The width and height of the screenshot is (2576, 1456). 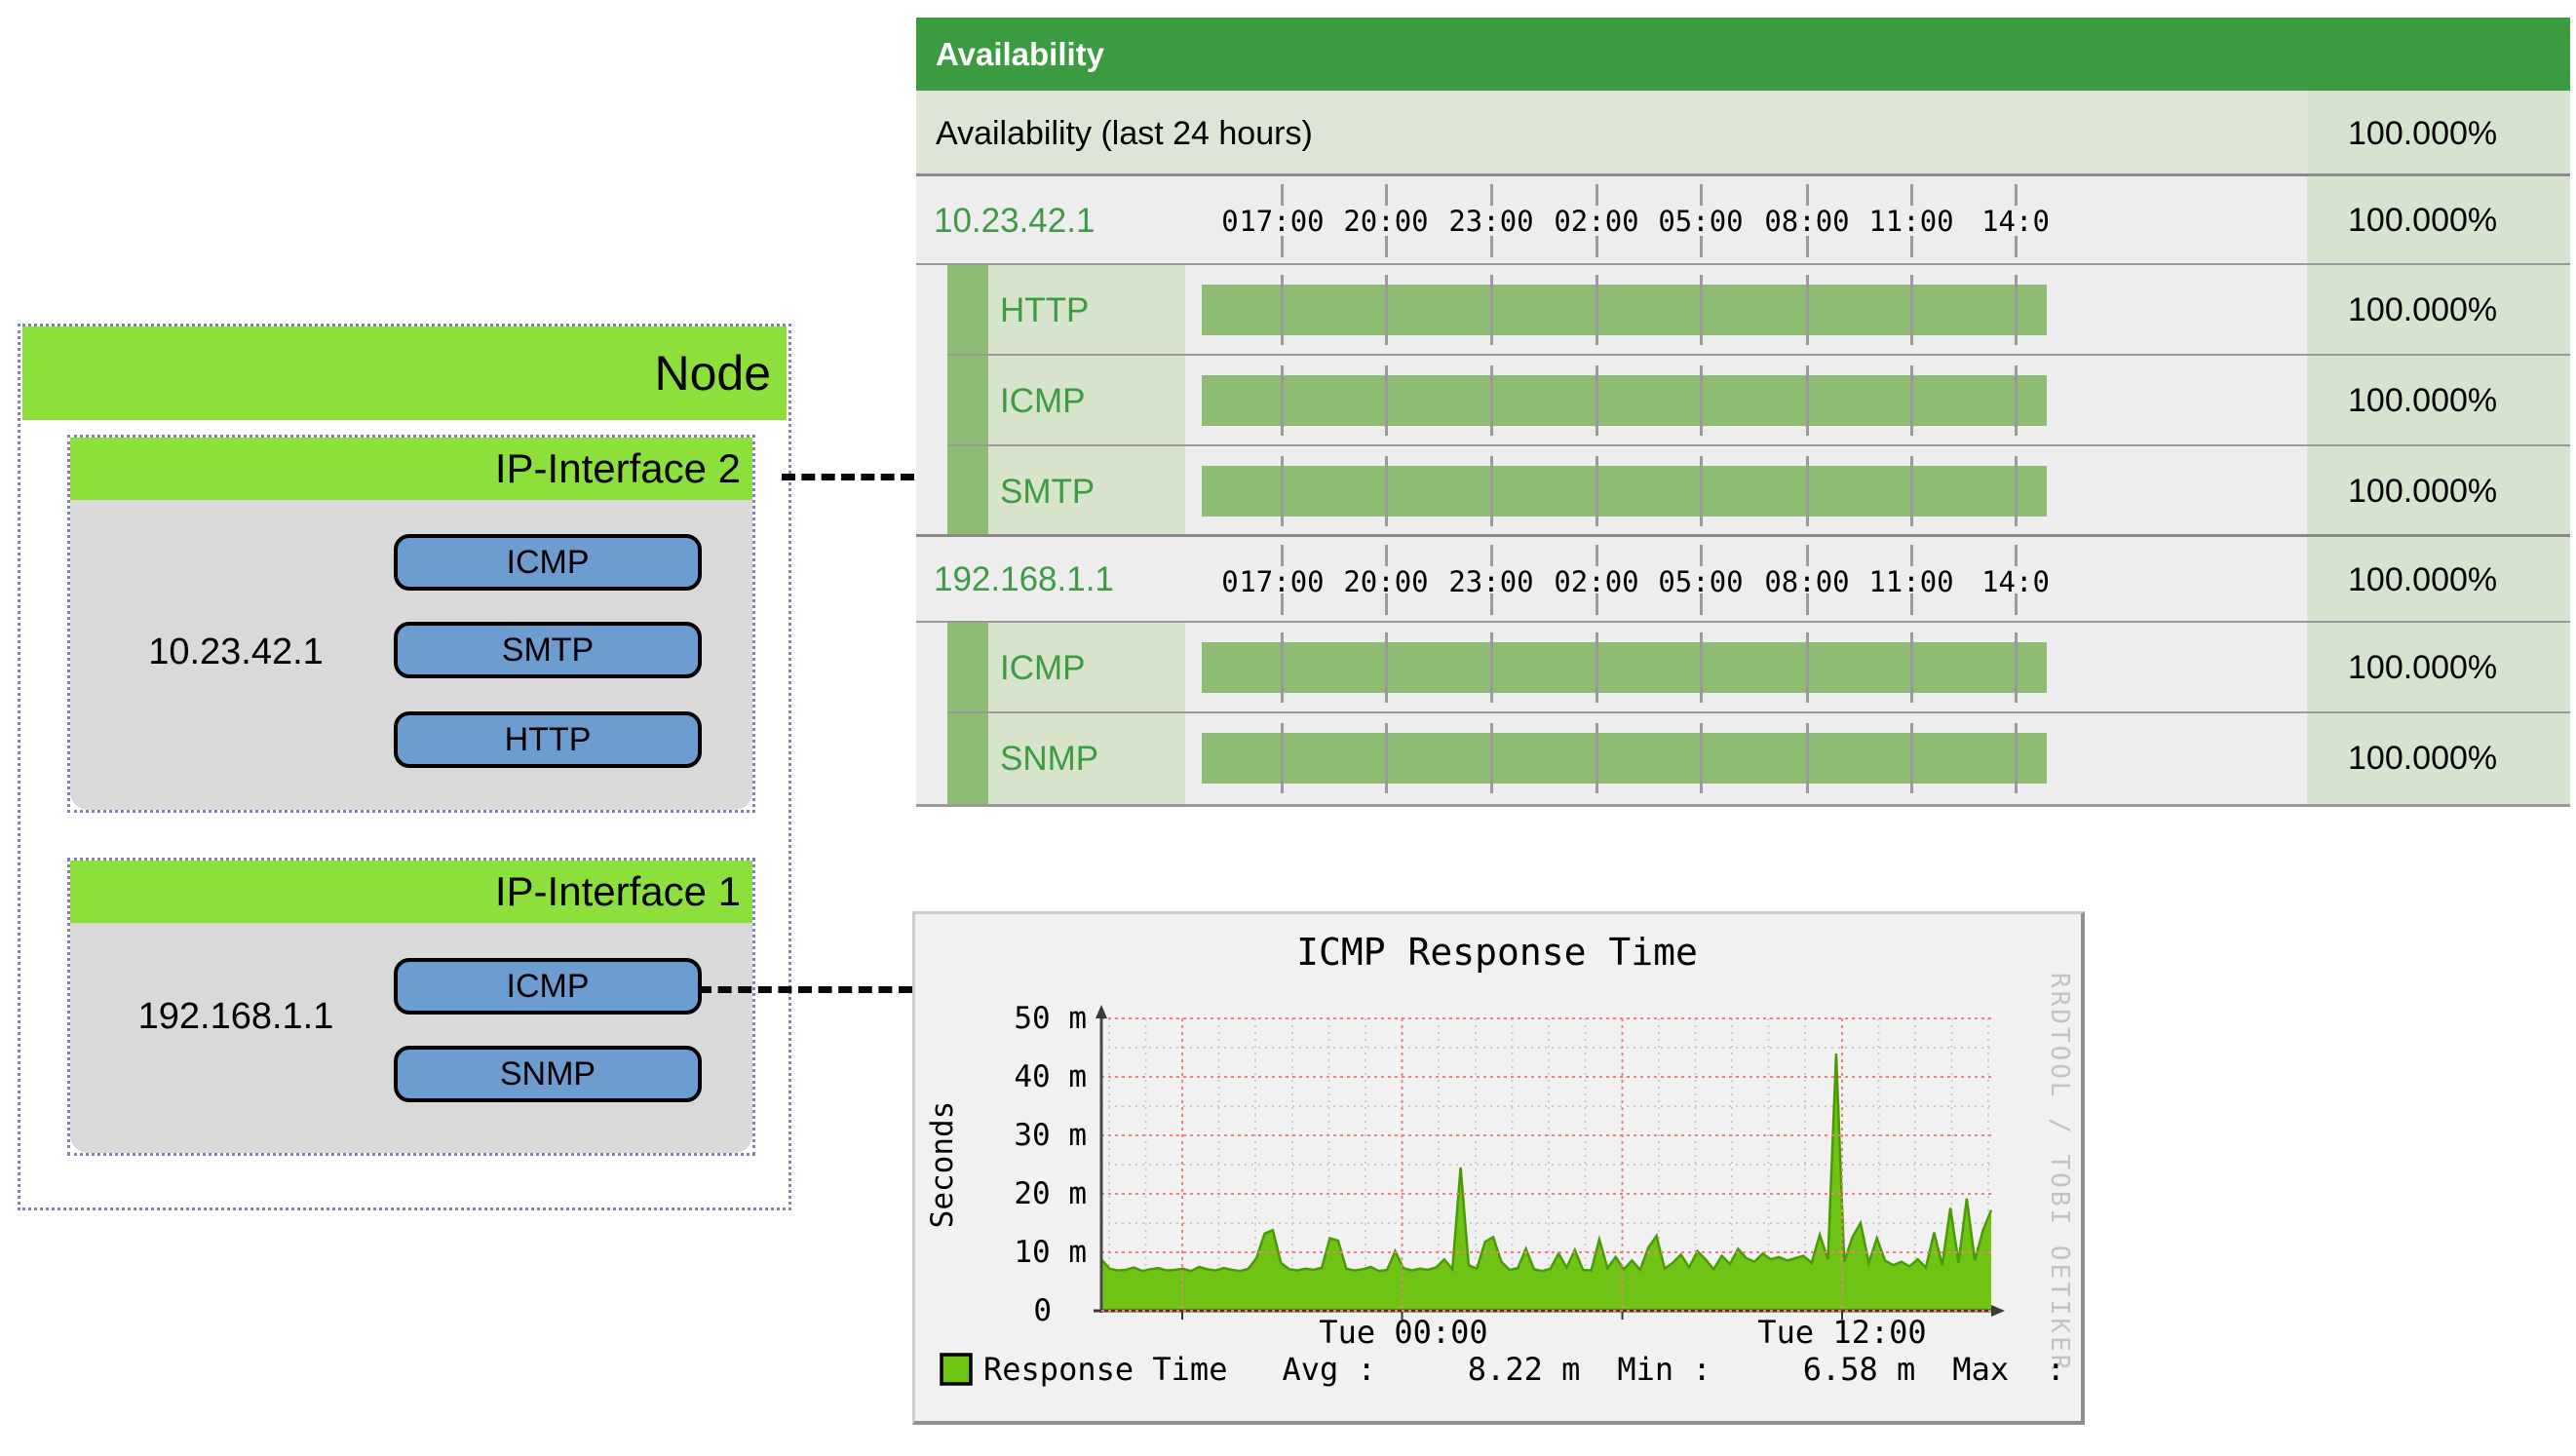 What do you see at coordinates (1611, 133) in the screenshot?
I see `summary-label: Availability (last 24 hours)` at bounding box center [1611, 133].